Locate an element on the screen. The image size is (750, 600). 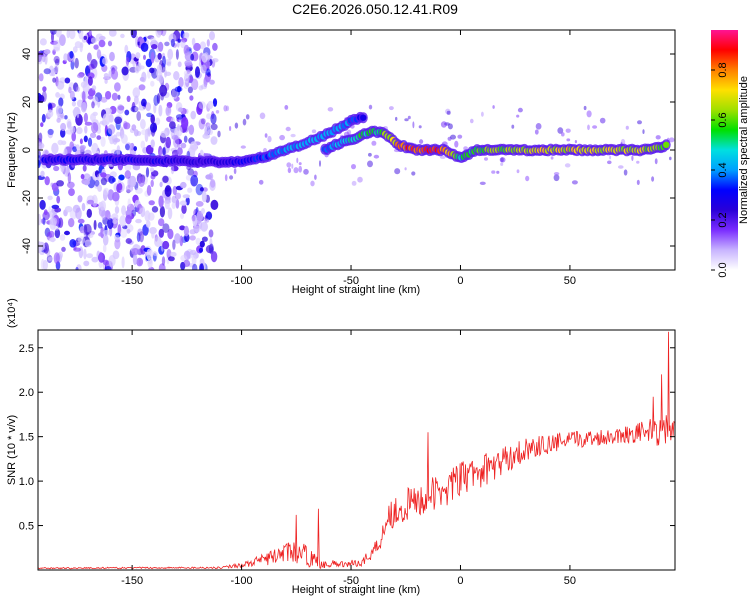
colorbar-label: Normalized spectral amplitude is located at coordinates (744, 150).